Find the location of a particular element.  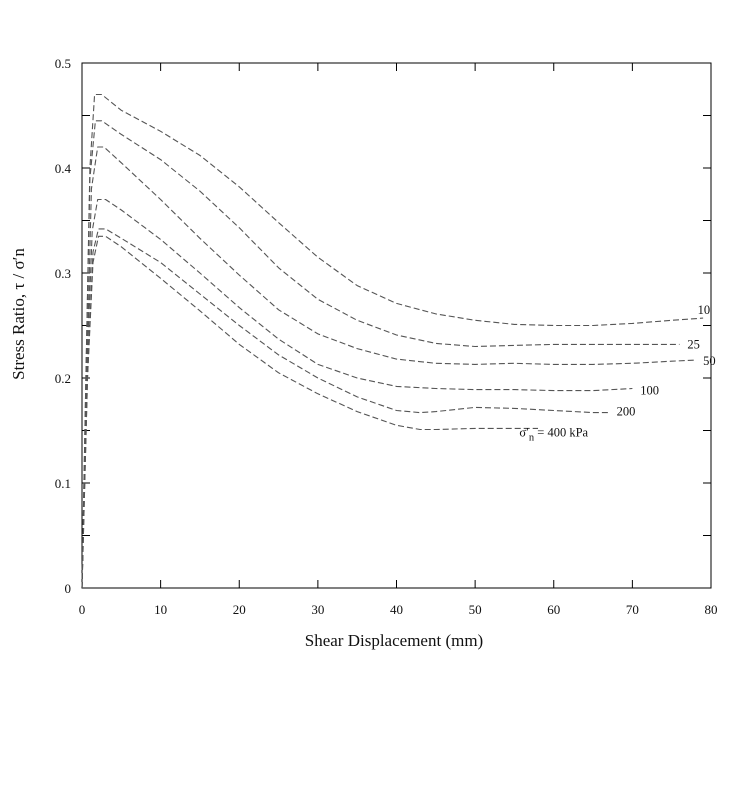

x-tick-label: 0 is located at coordinates (82, 609).